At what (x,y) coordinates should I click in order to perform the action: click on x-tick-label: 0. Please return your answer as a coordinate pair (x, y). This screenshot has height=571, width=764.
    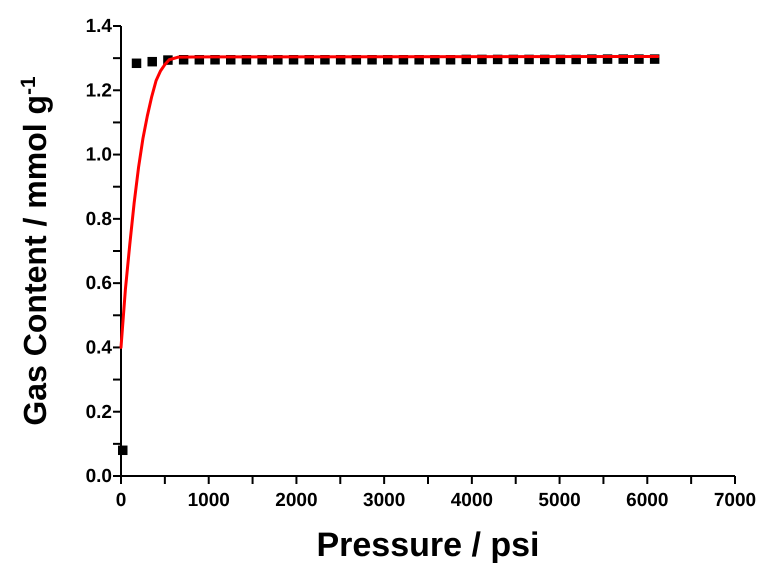
    Looking at the image, I should click on (121, 500).